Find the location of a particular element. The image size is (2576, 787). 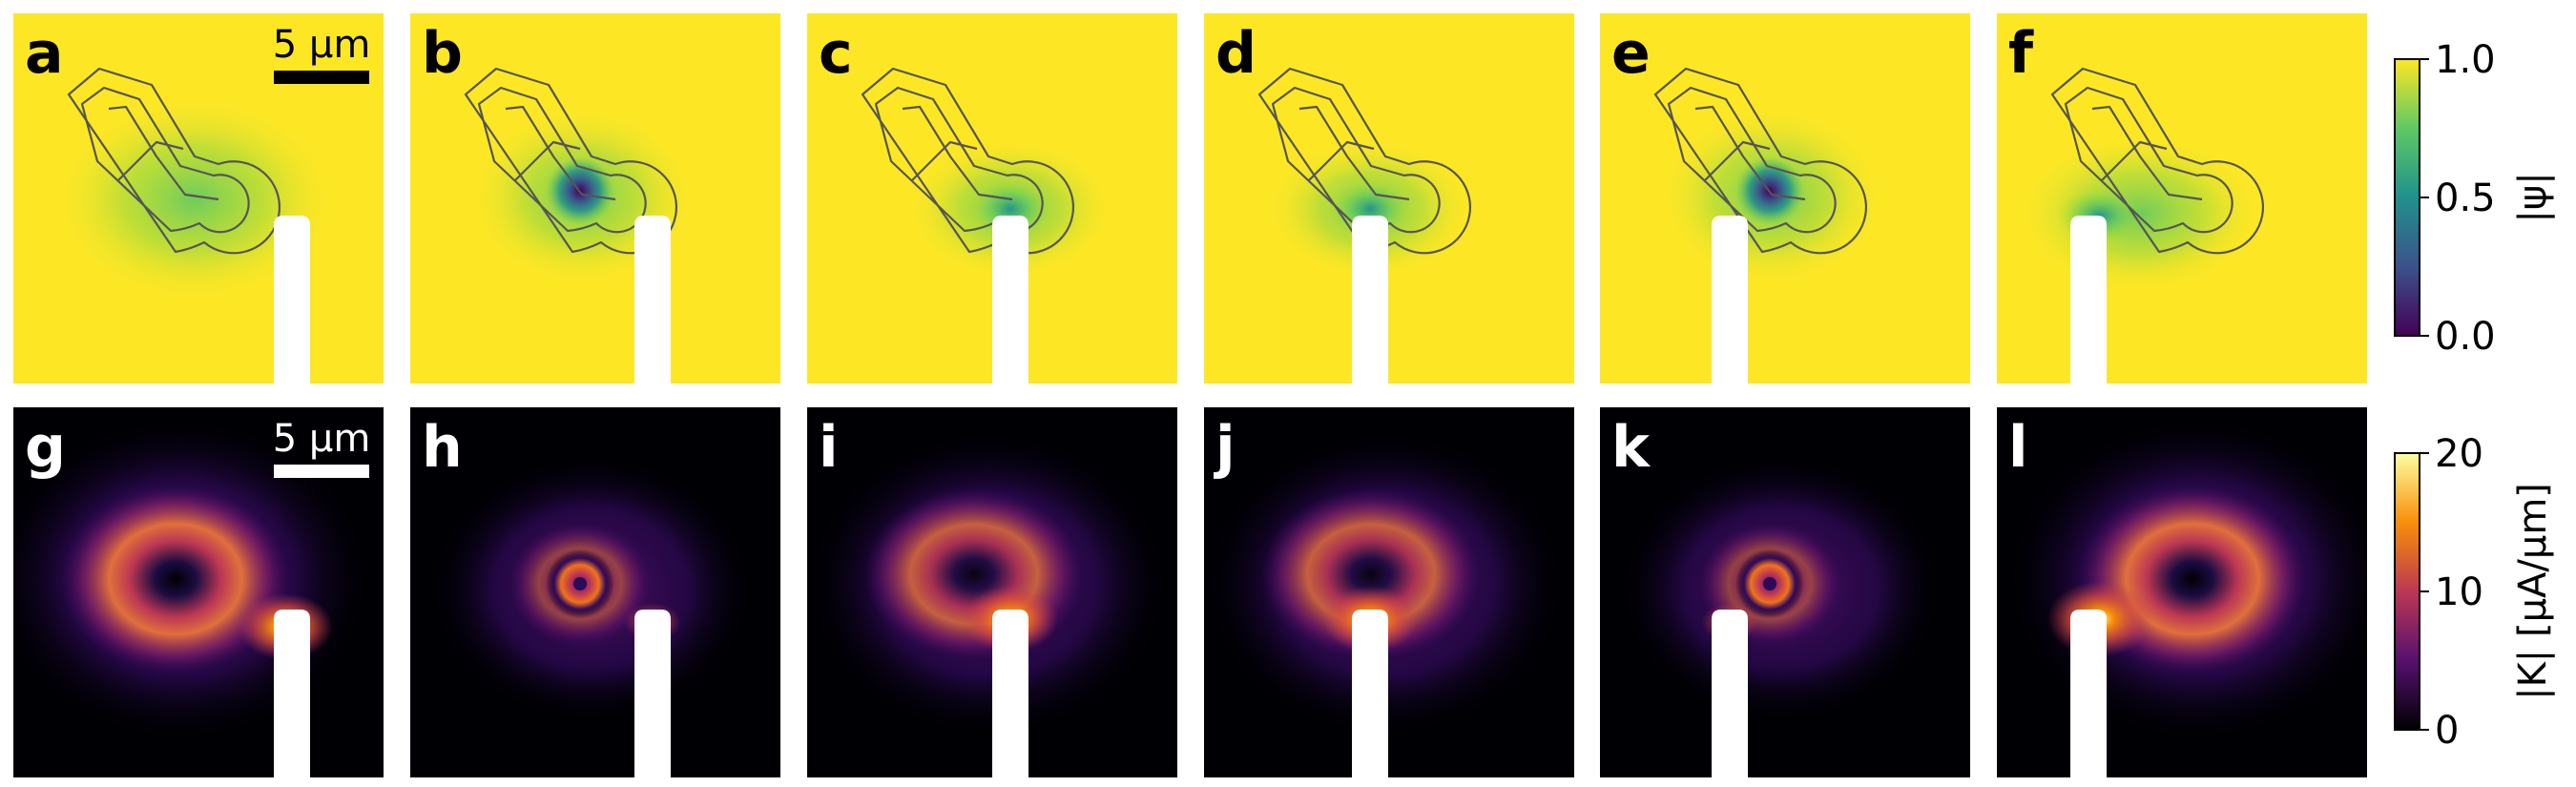

tip-suppression is located at coordinates (1010, 209).